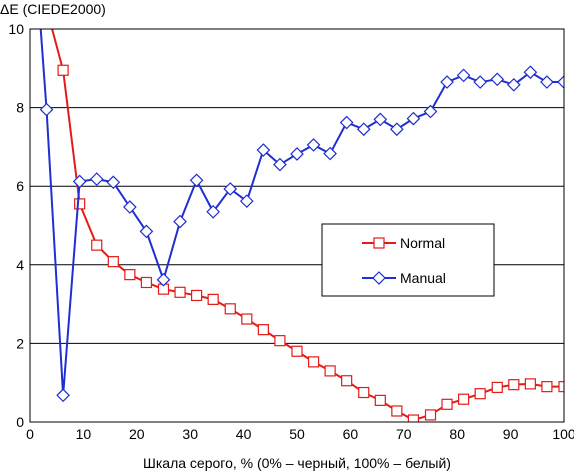 The height and width of the screenshot is (472, 574). What do you see at coordinates (30, 434) in the screenshot?
I see `x-tick-label: 0` at bounding box center [30, 434].